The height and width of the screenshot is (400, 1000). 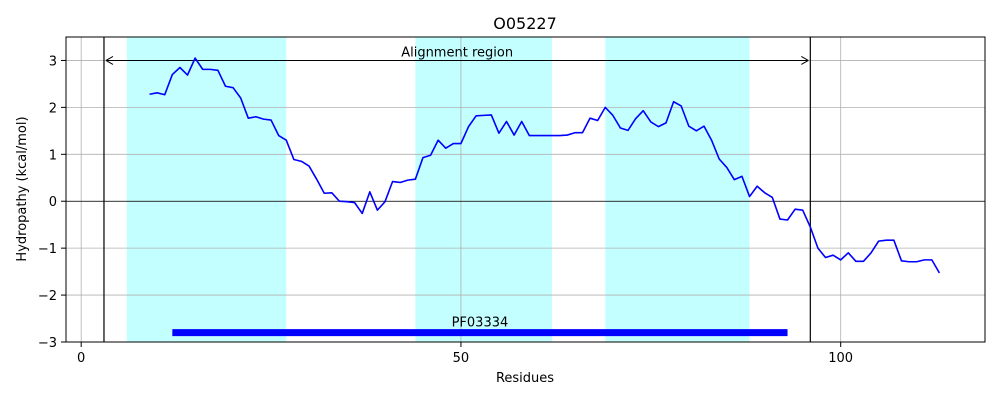 What do you see at coordinates (840, 358) in the screenshot?
I see `x-tick-label: 100` at bounding box center [840, 358].